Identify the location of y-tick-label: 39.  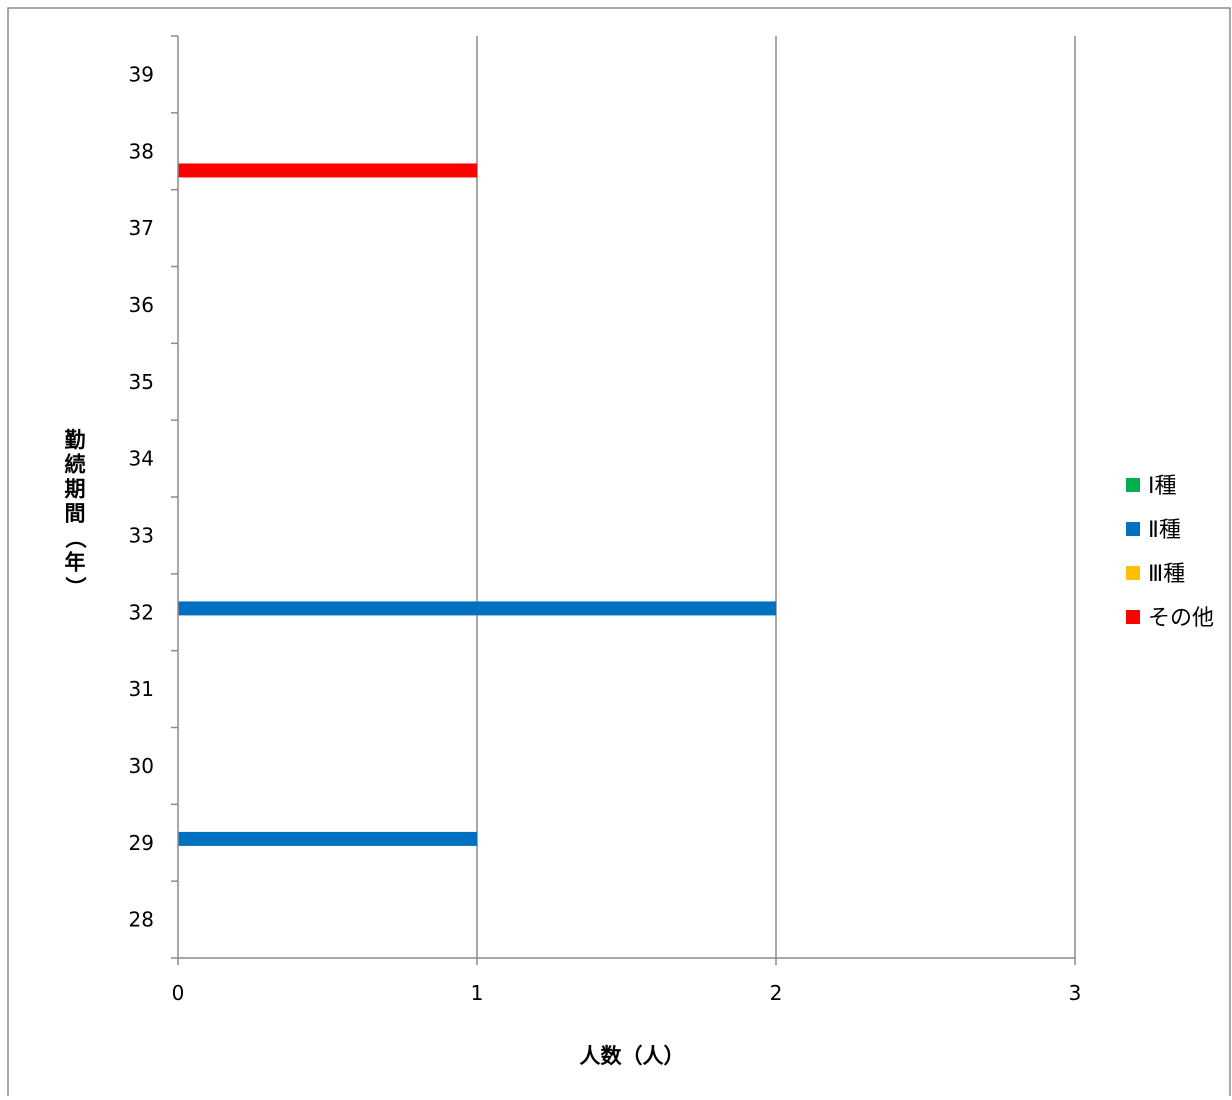
(141, 74).